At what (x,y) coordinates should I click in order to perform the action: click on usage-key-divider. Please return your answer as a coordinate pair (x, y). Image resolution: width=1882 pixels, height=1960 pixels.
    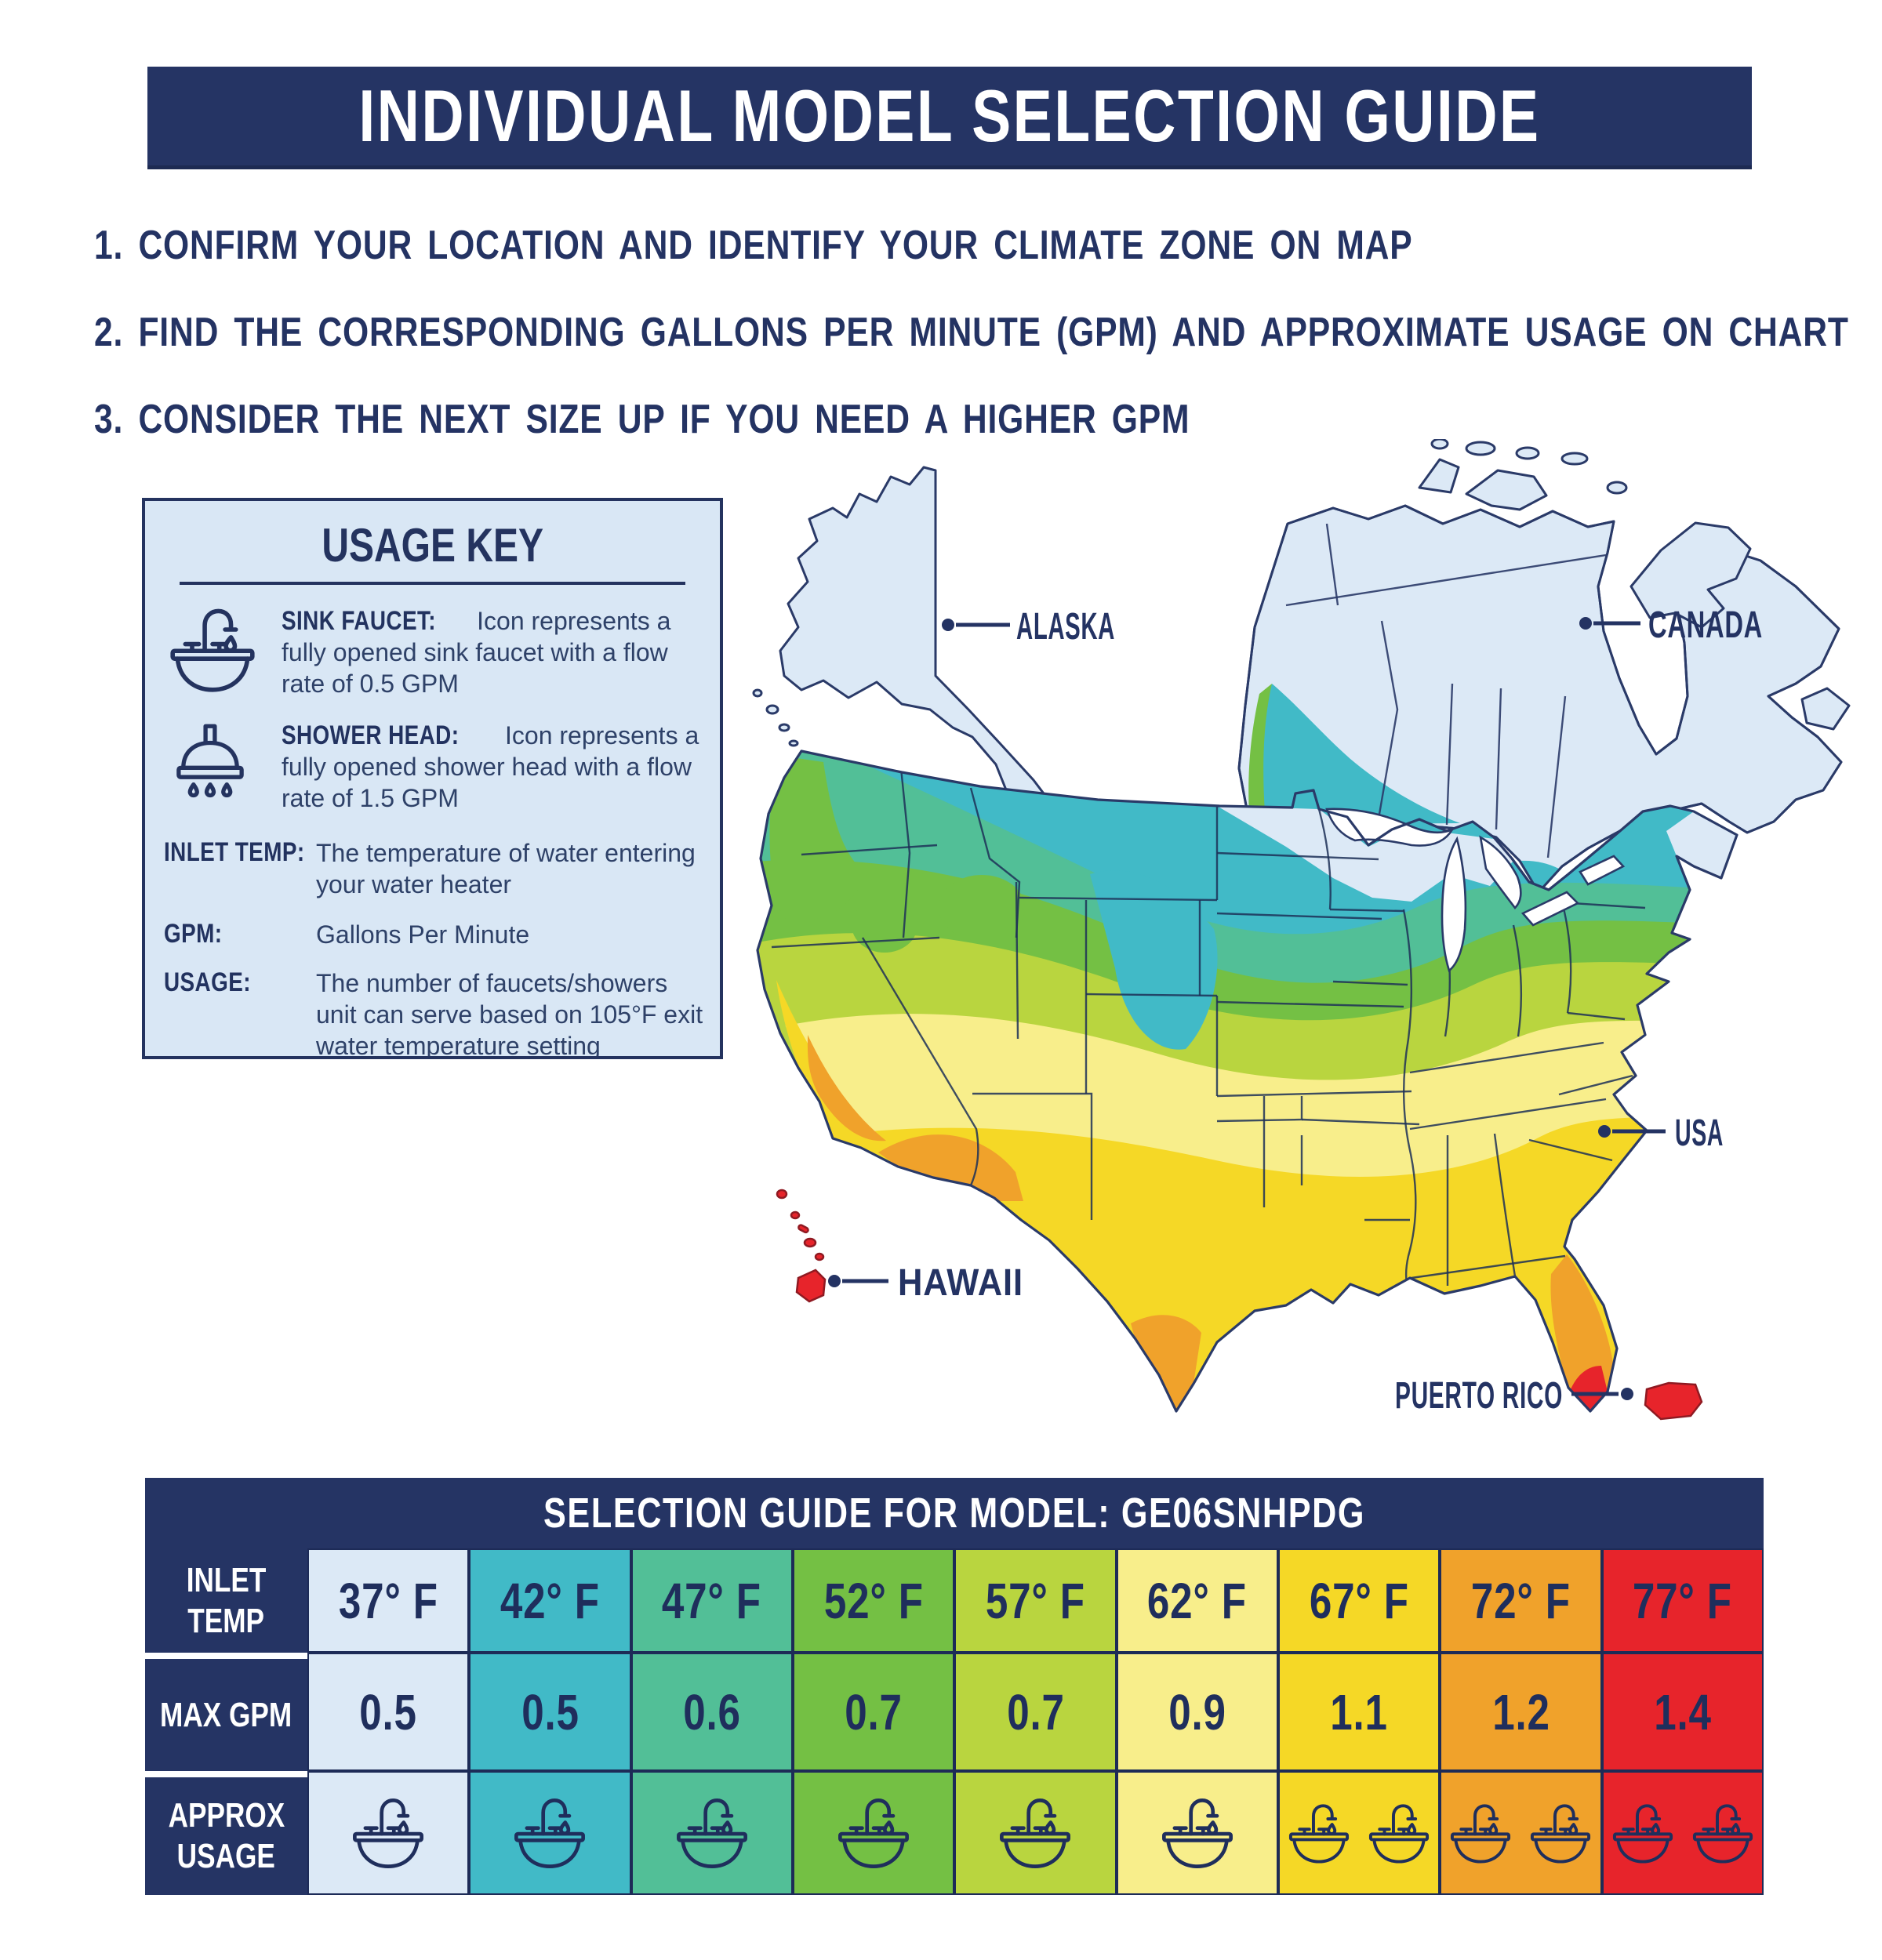
    Looking at the image, I should click on (432, 583).